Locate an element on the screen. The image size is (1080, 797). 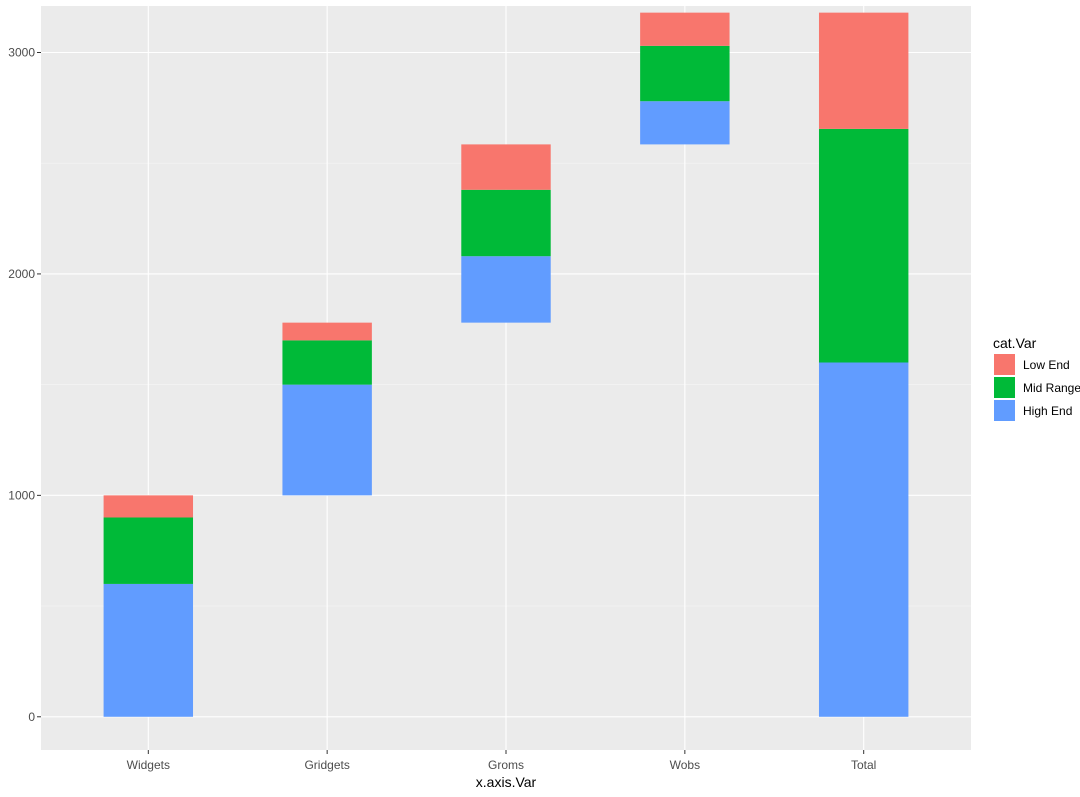
bar-segment-high-end-widgets is located at coordinates (148, 650).